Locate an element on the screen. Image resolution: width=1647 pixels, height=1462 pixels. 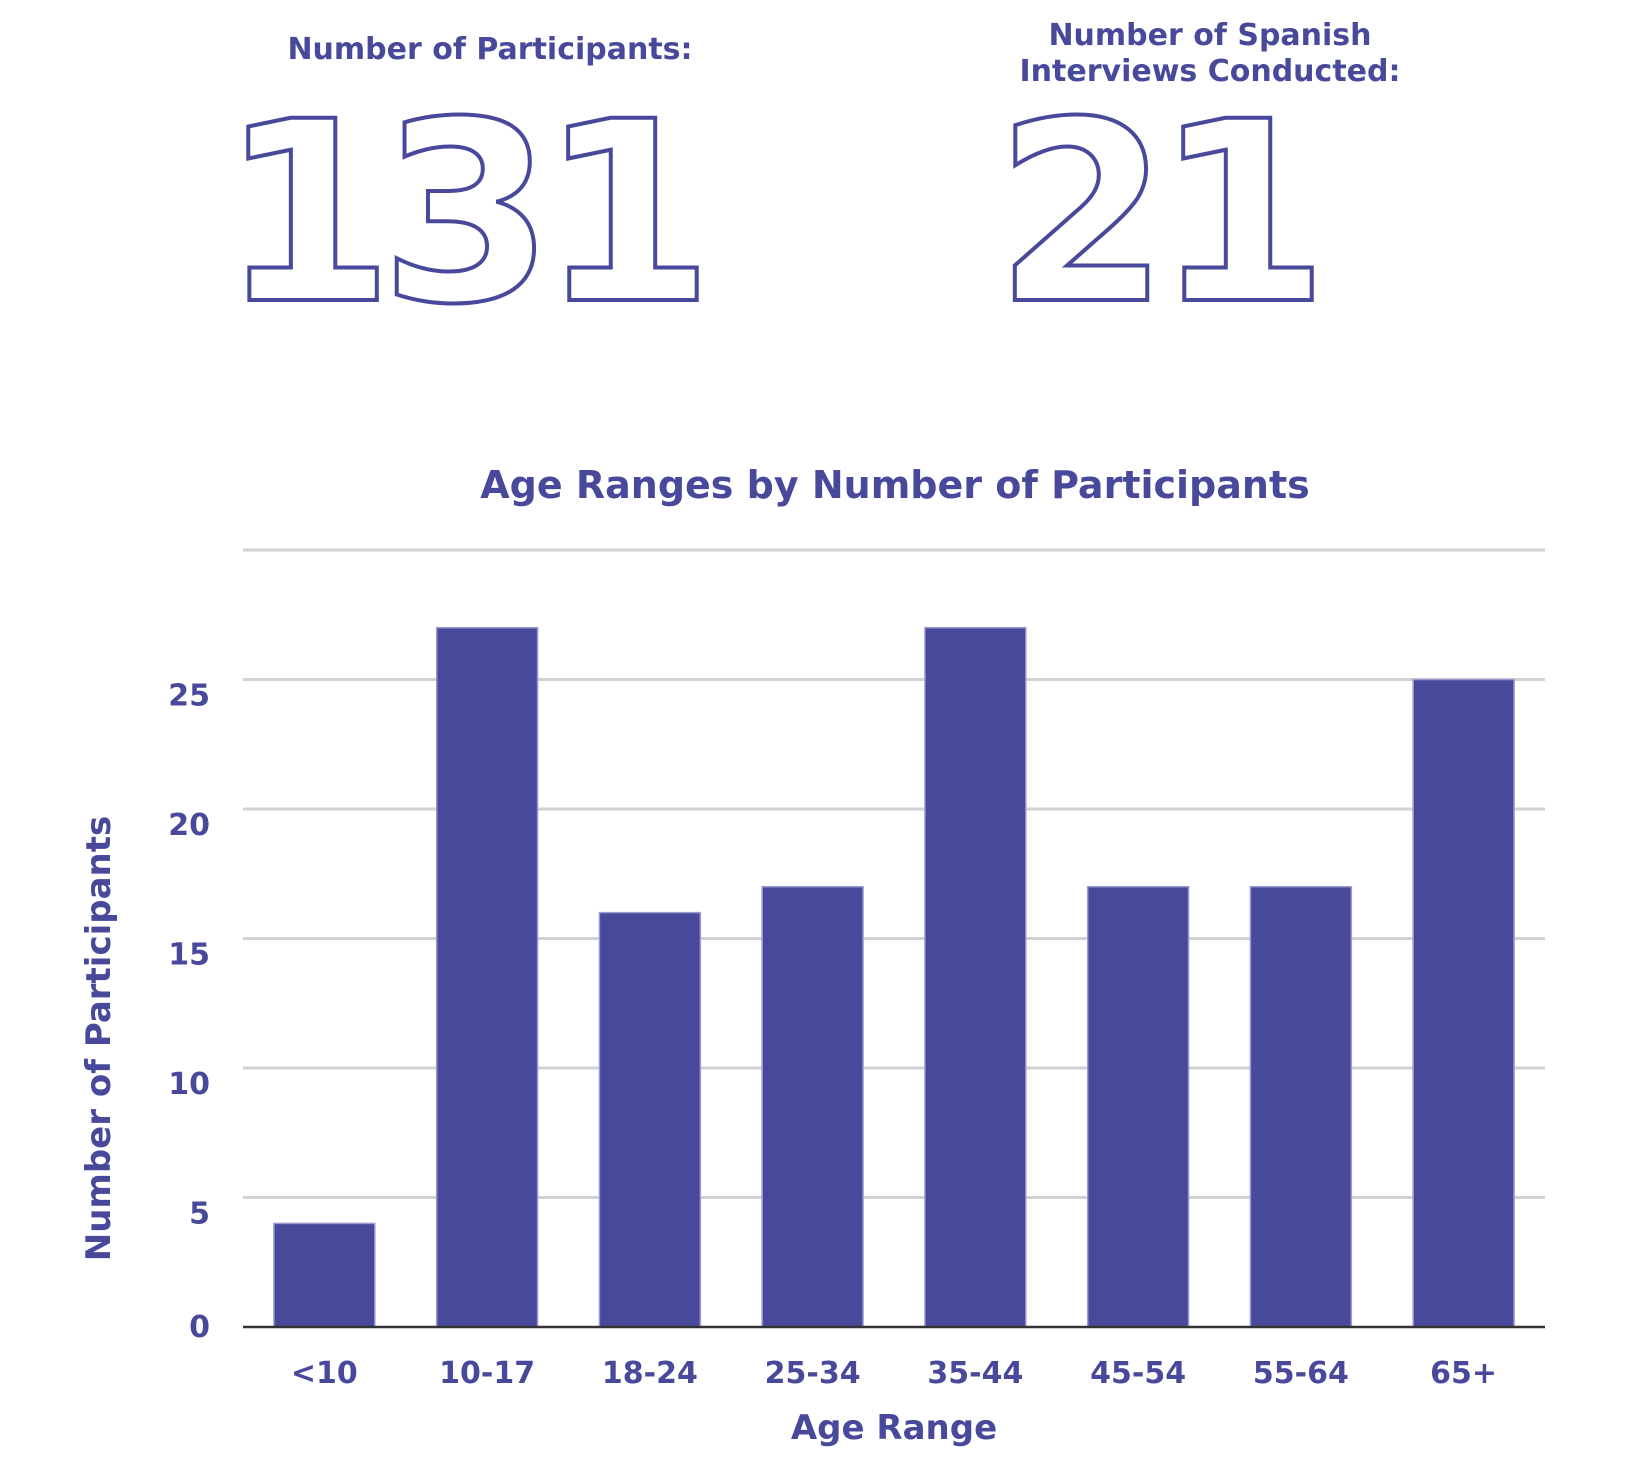
x-axis-title: Age Range is located at coordinates (894, 1428).